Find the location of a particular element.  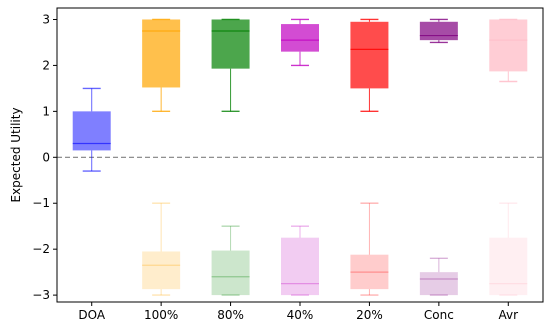

y-axis-label: Expected Utility is located at coordinates (16, 154).